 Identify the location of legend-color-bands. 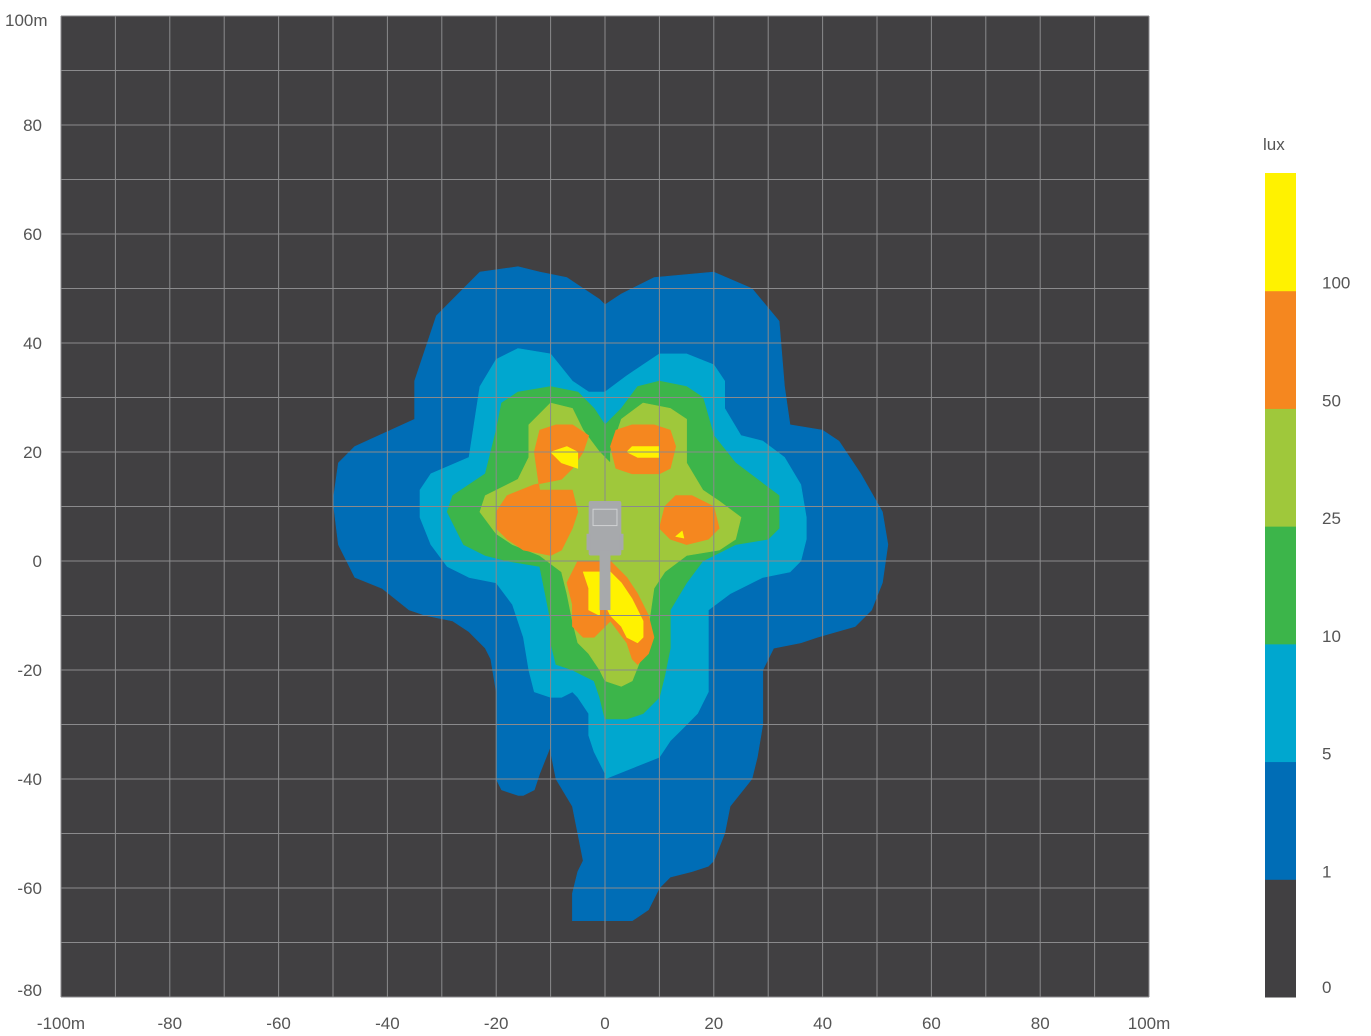
(1280, 585).